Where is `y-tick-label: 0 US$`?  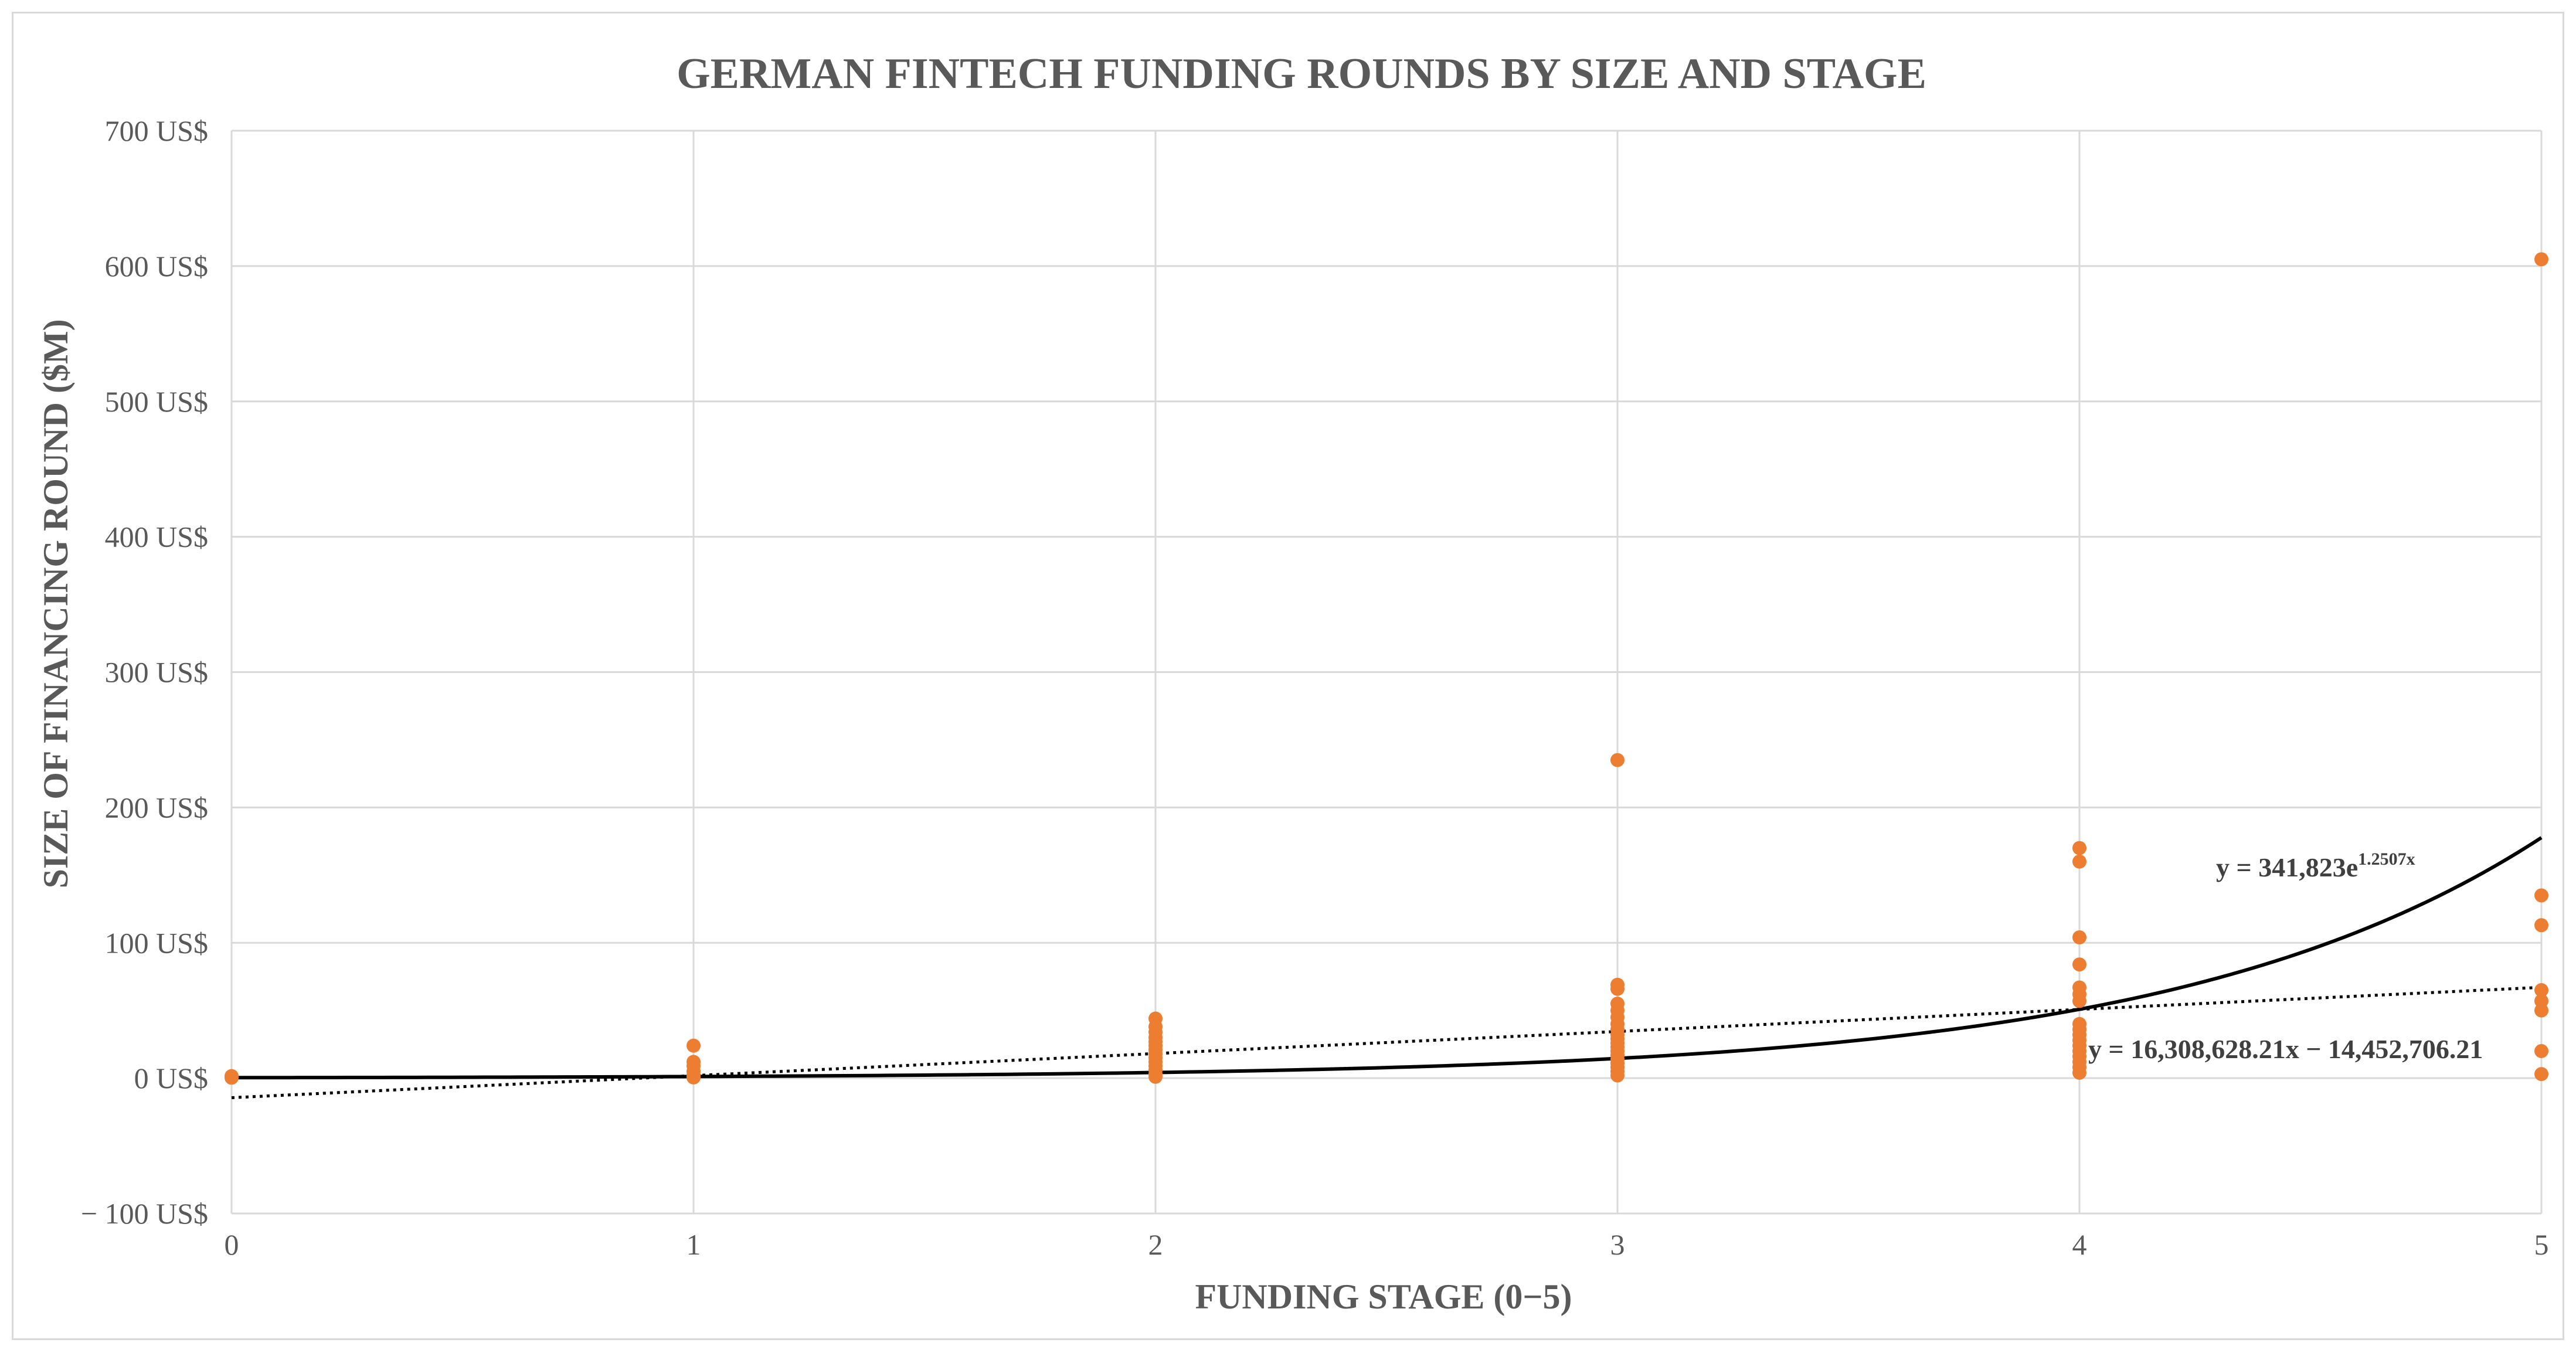 y-tick-label: 0 US$ is located at coordinates (171, 1078).